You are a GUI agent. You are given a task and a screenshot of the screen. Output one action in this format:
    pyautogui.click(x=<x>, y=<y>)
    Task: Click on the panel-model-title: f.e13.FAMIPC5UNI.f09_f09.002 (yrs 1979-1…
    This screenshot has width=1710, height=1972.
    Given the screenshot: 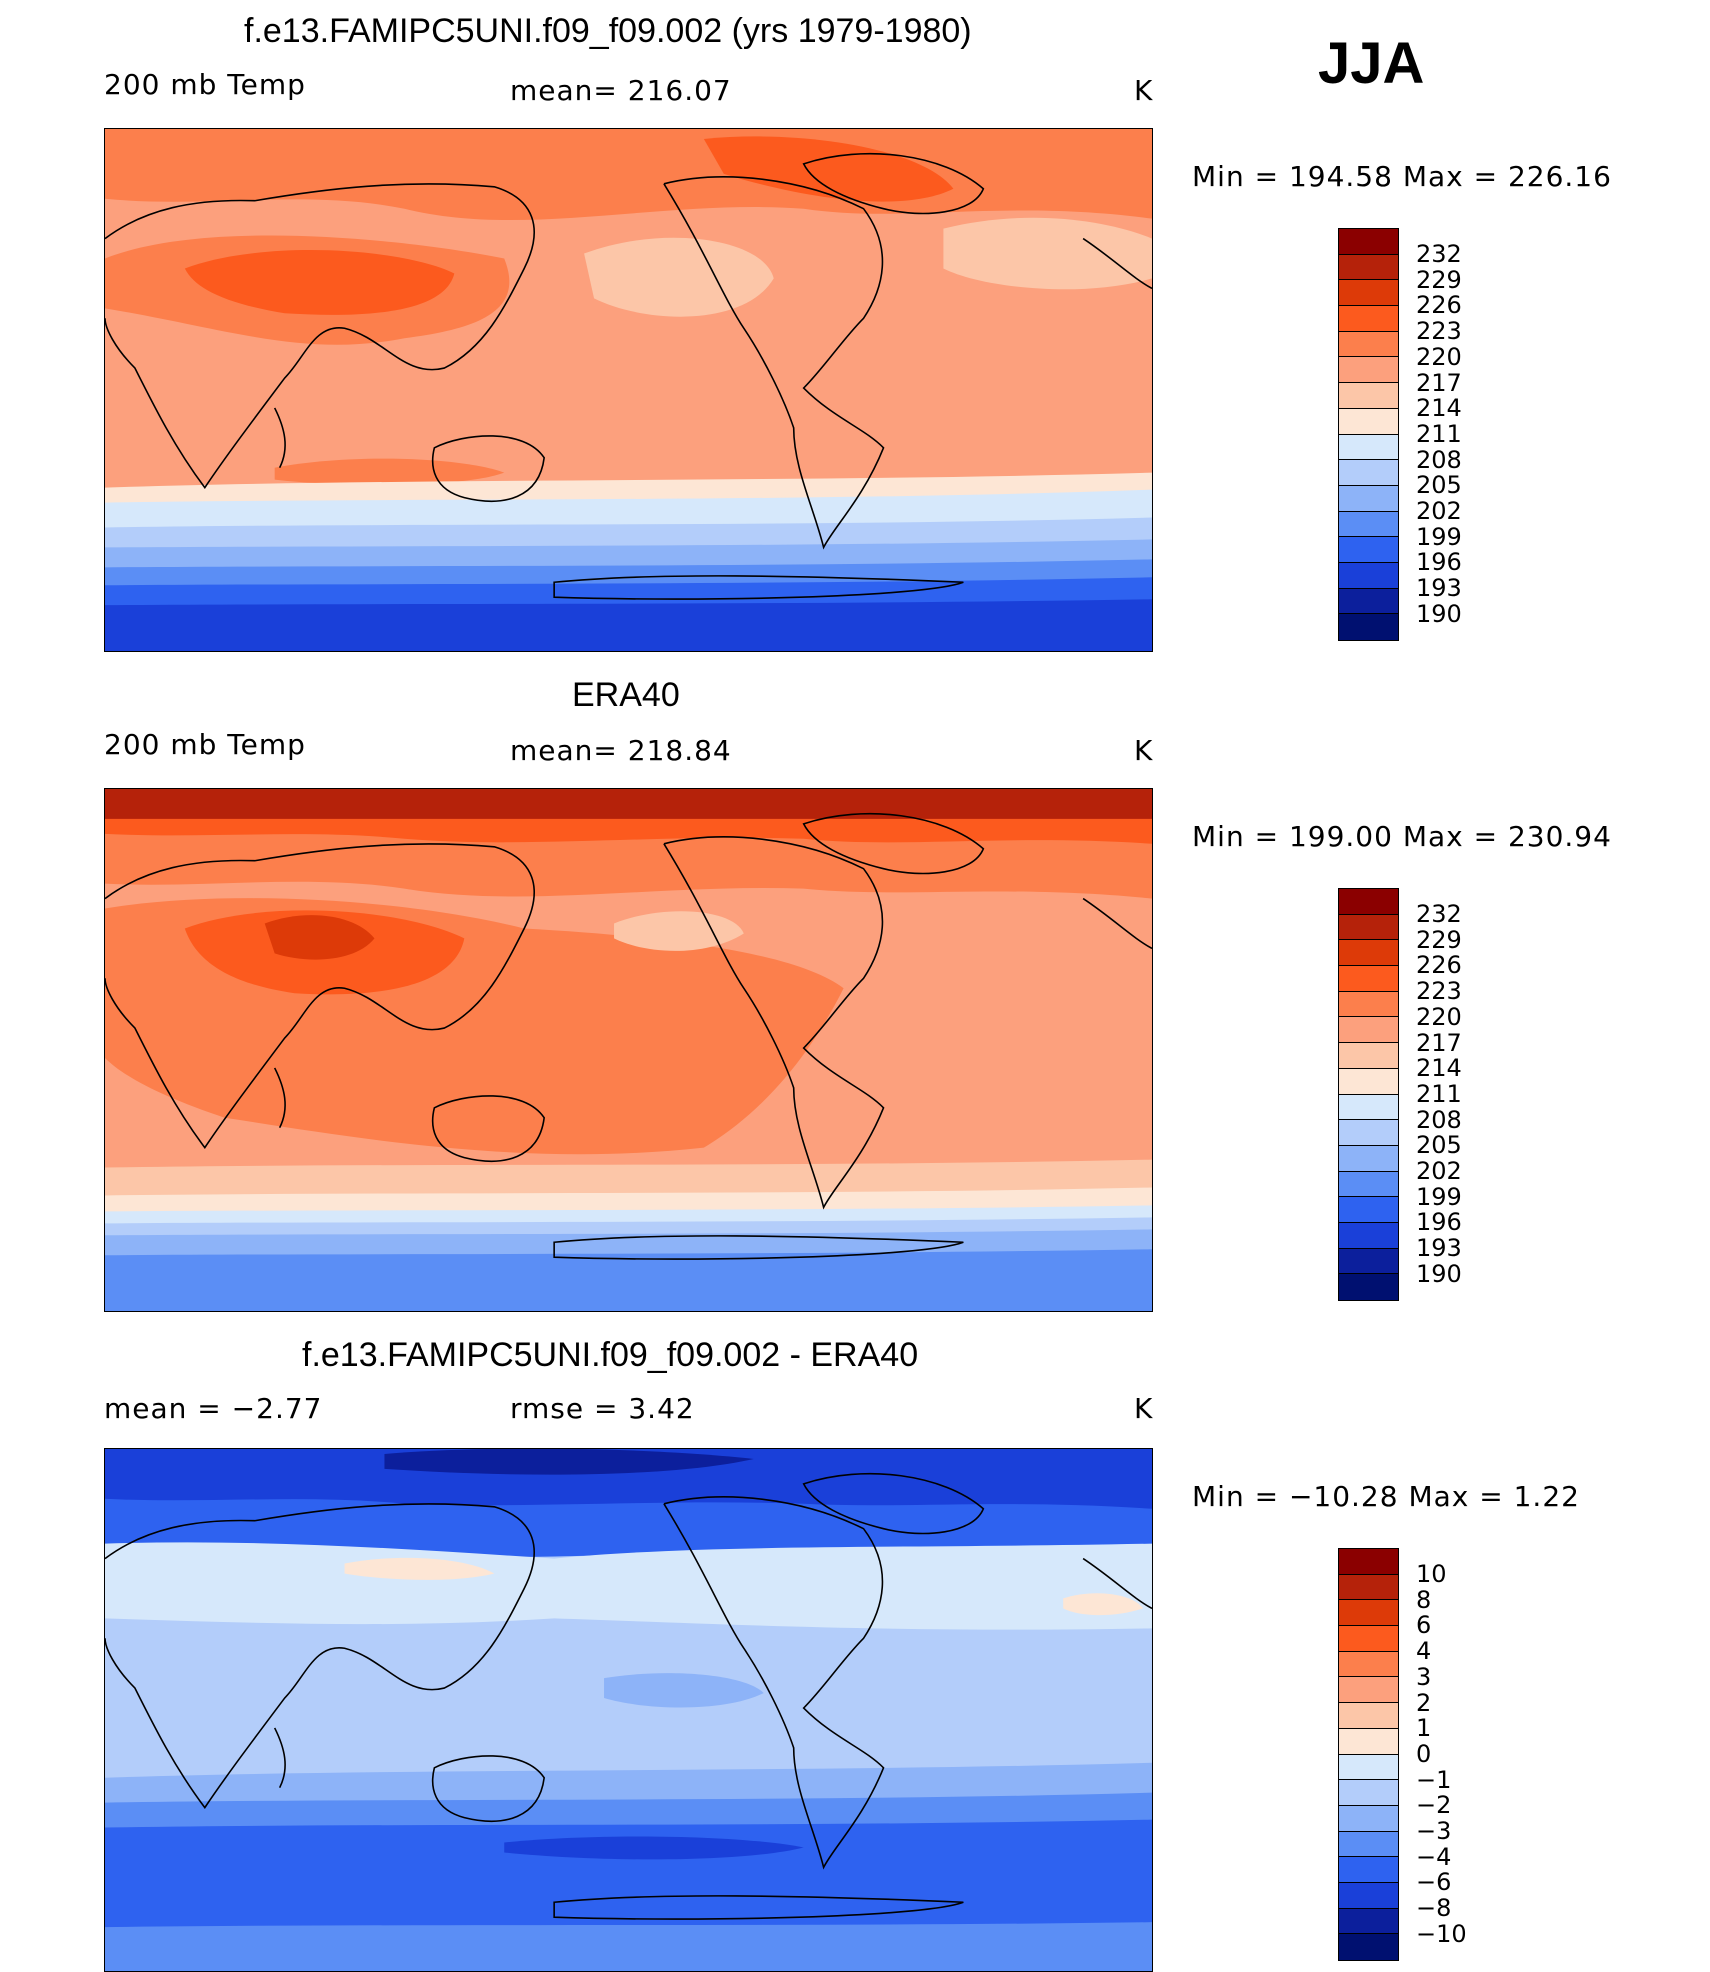 What is the action you would take?
    pyautogui.click(x=608, y=31)
    